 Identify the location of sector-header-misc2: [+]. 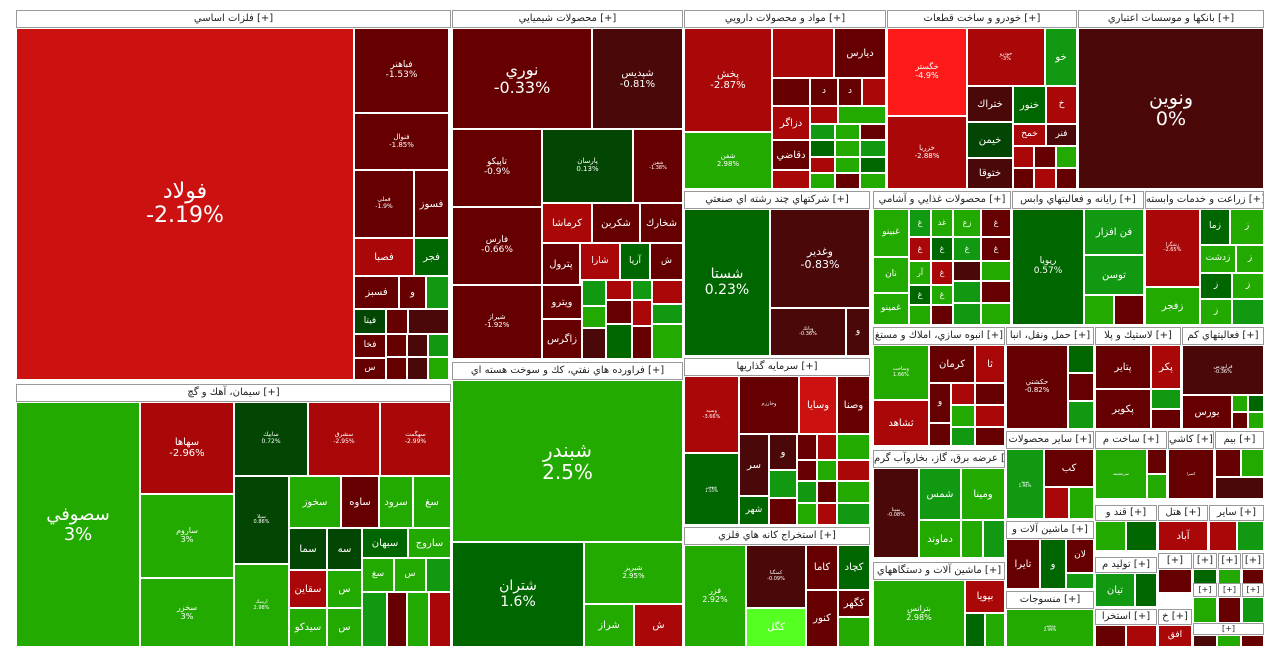
(1205, 561).